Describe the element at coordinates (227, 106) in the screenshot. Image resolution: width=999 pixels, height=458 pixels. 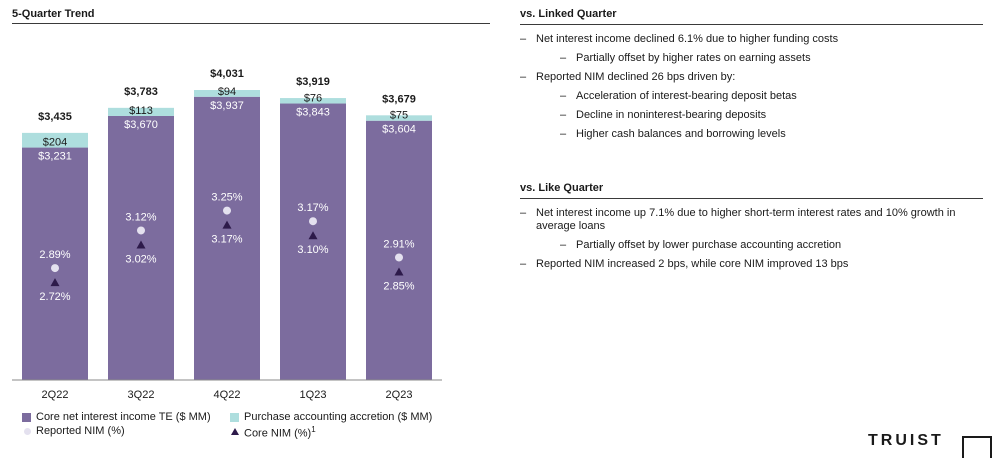
I see `label-core-nii: $3,937` at that location.